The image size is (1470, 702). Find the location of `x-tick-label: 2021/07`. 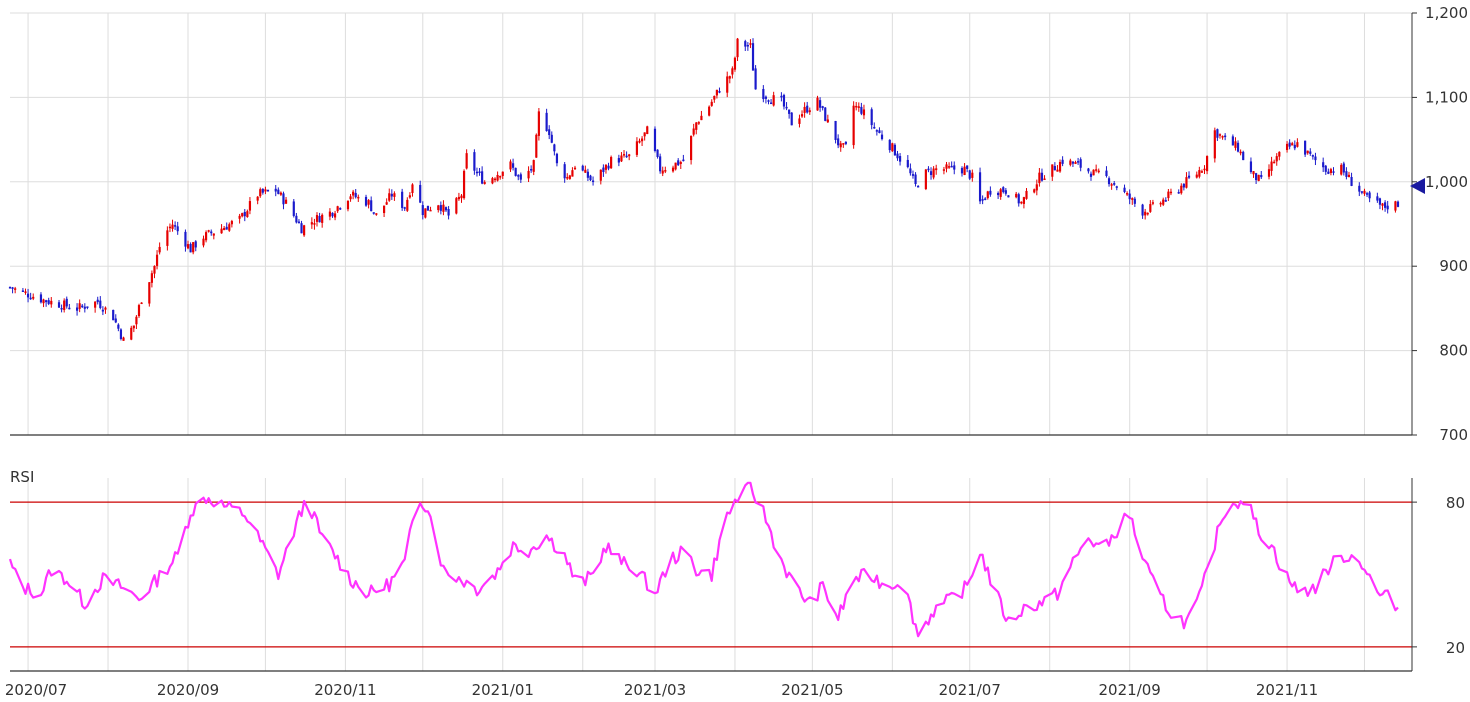

x-tick-label: 2021/07 is located at coordinates (970, 690).